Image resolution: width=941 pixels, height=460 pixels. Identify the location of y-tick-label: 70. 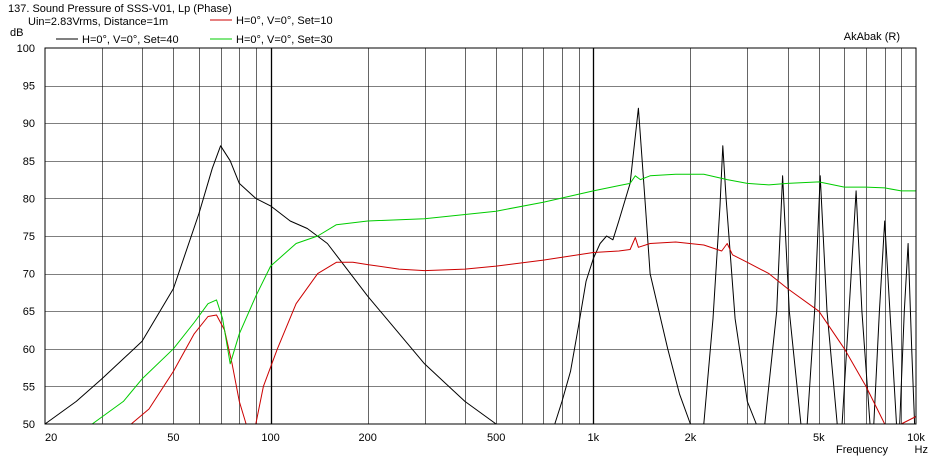
(29, 275).